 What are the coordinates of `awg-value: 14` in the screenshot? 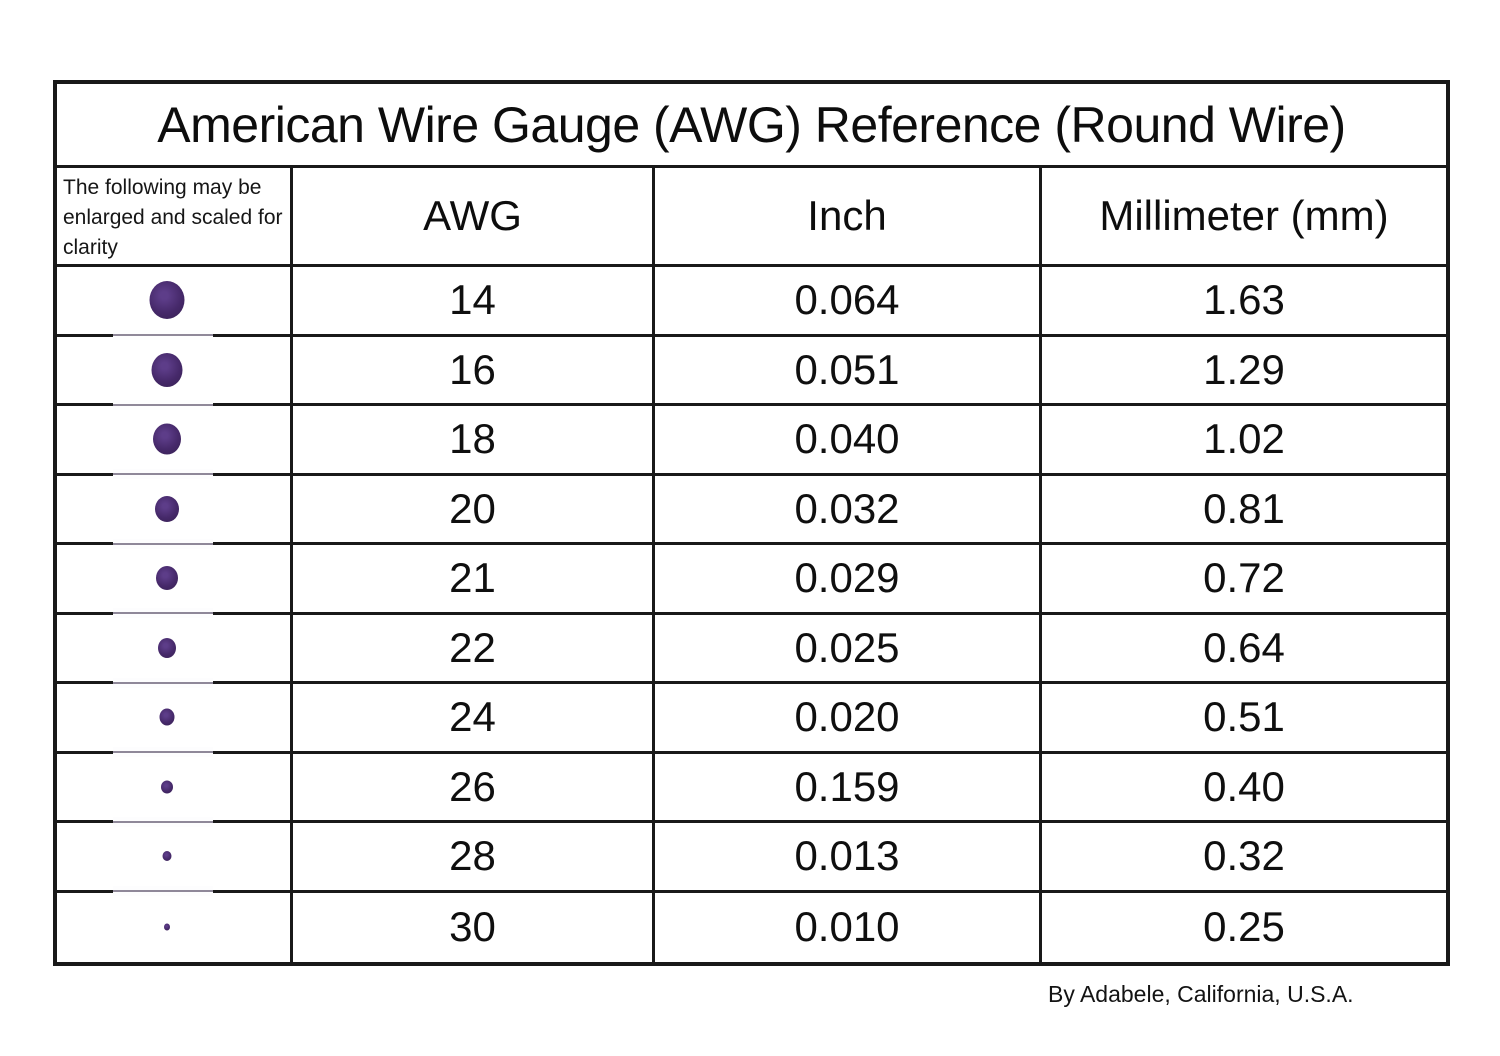 It's located at (474, 302).